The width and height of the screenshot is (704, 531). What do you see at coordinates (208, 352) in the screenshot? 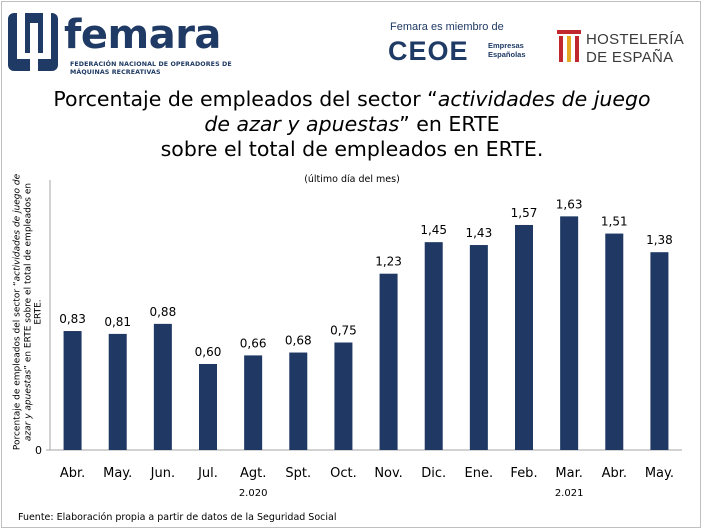
I see `data-label: 0,60` at bounding box center [208, 352].